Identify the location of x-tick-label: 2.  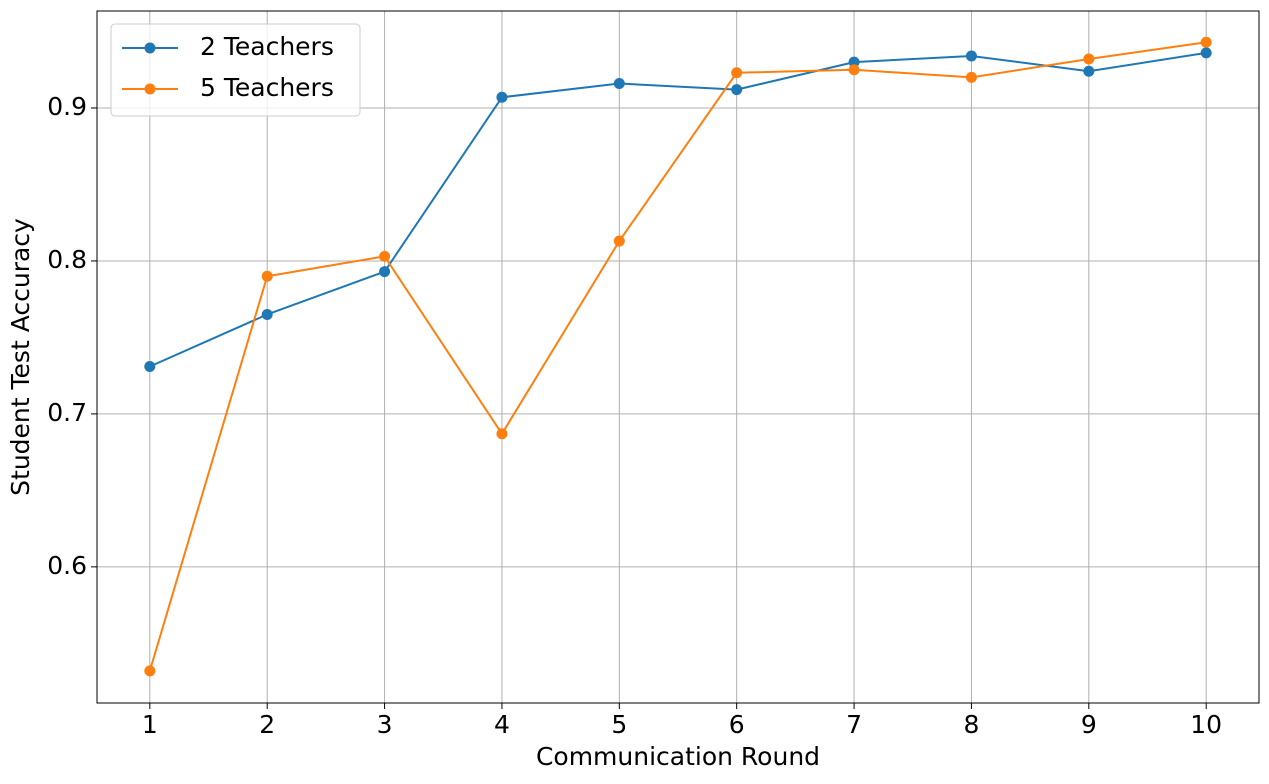
(267, 724).